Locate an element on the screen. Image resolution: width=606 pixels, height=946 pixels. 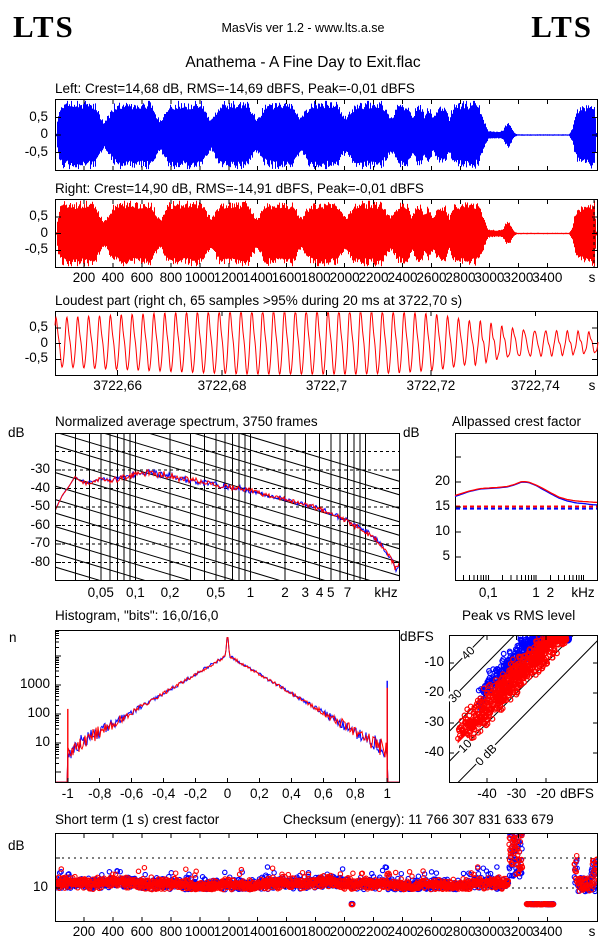
spectrum-x-tick-label: 1 is located at coordinates (250, 592).